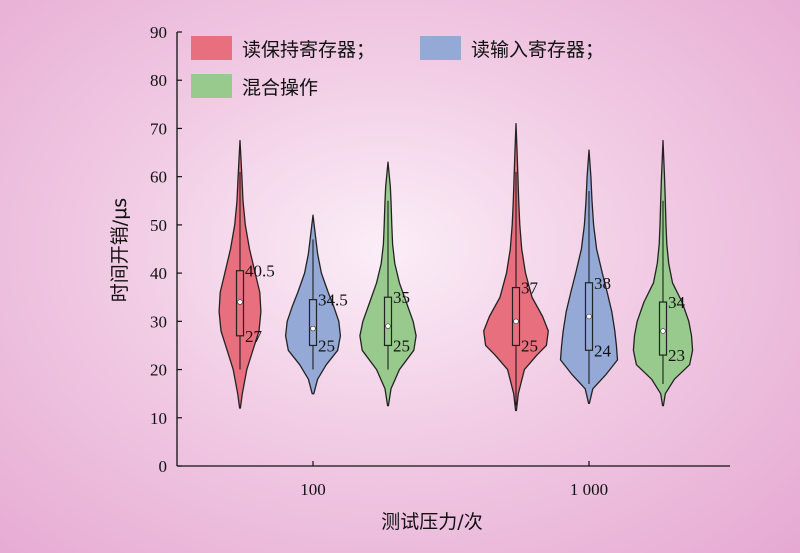 This screenshot has width=800, height=553. I want to click on legend-label-mixed: 混合操作, so click(280, 88).